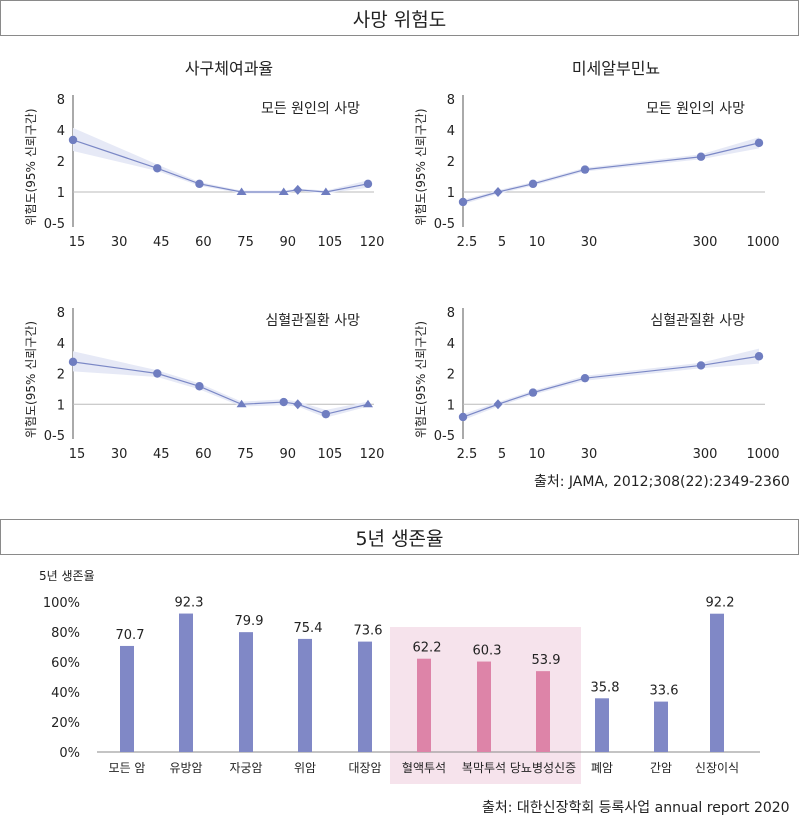 Image resolution: width=801 pixels, height=822 pixels. Describe the element at coordinates (65, 663) in the screenshot. I see `y-tick-label: 60%` at that location.